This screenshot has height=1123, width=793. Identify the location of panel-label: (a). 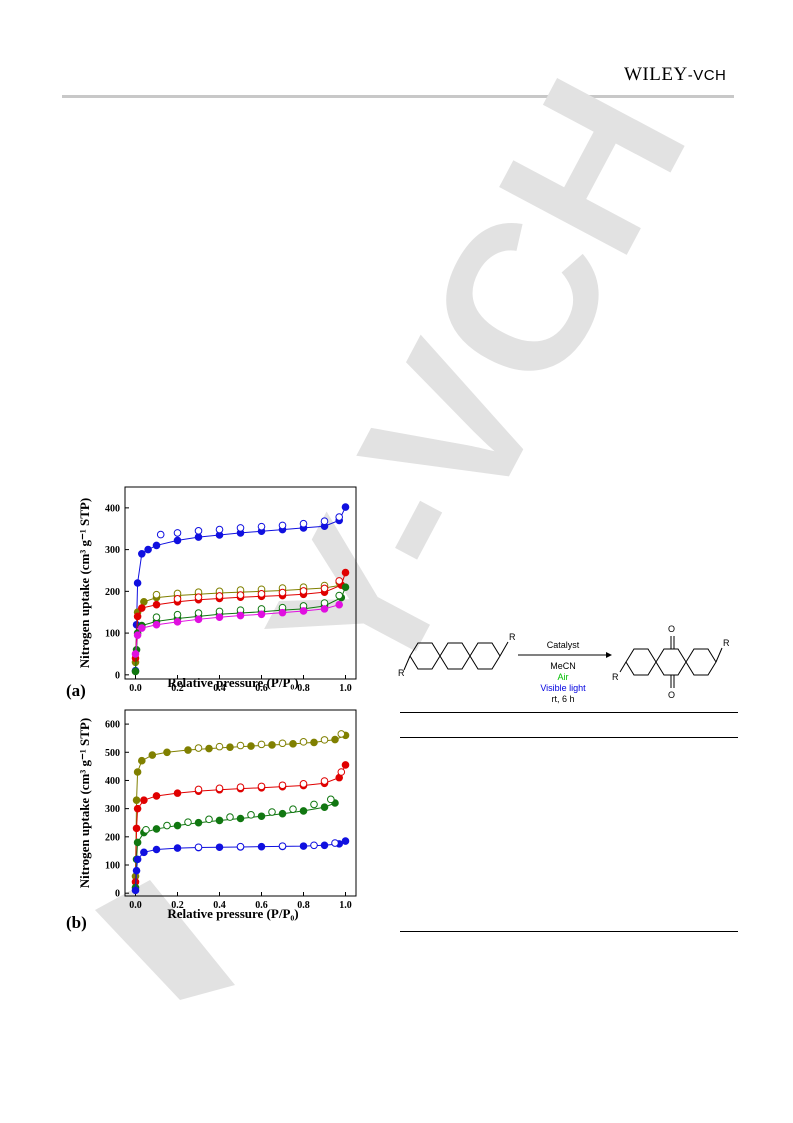
(76, 690).